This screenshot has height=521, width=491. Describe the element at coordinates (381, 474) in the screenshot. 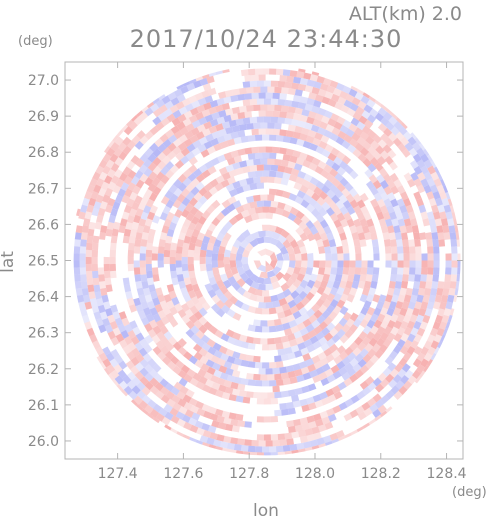

I see `x-tick-label: 128.2` at that location.